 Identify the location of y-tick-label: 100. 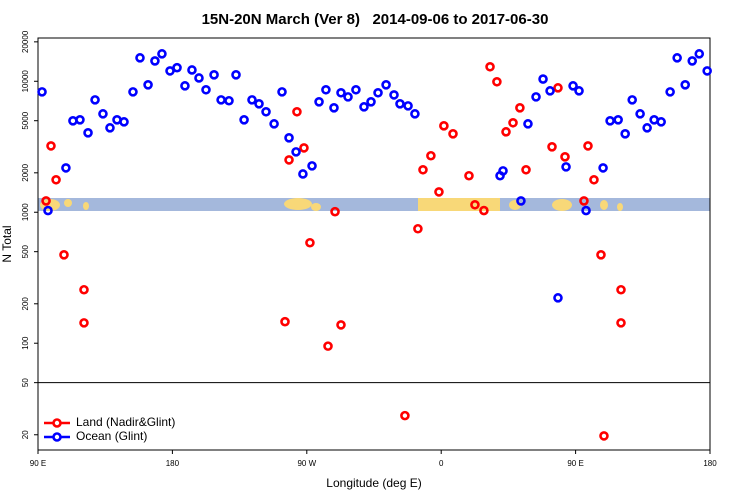
(25, 343).